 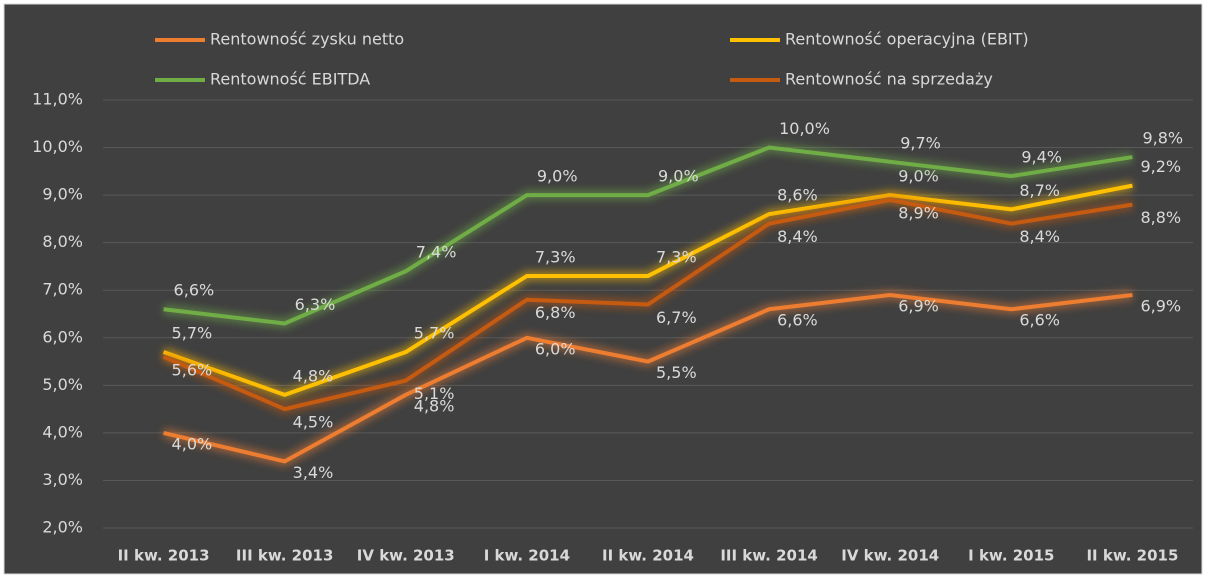 I want to click on y-tick-label: 7,0%, so click(x=62, y=289).